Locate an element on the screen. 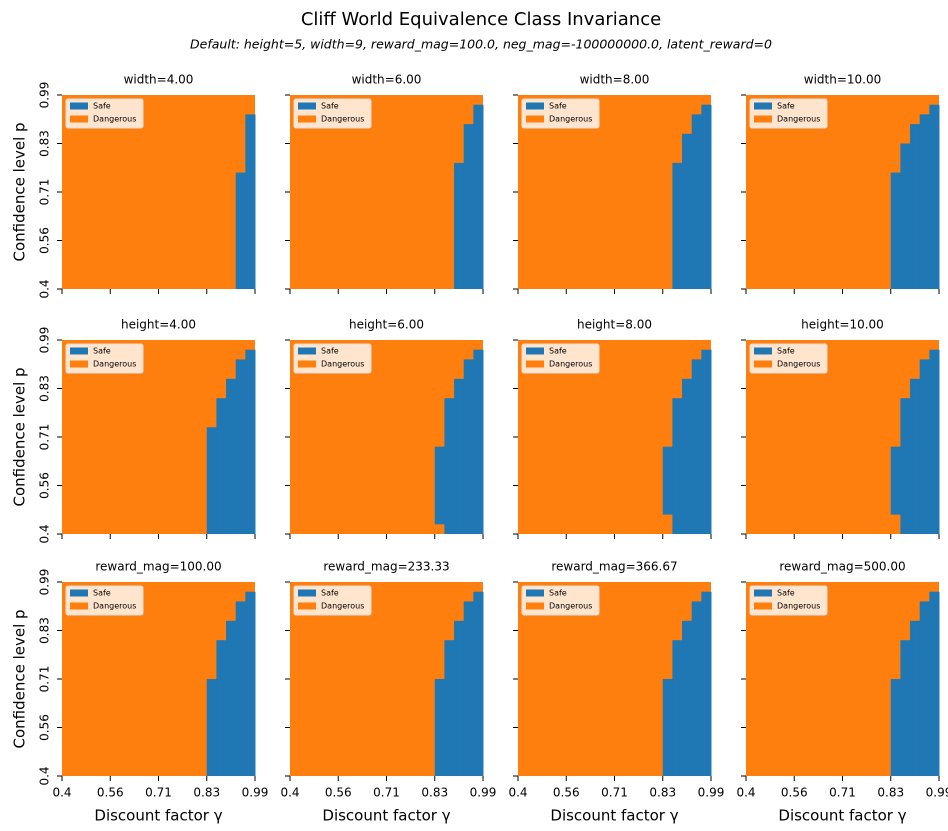  subplot-title: width=8.00 is located at coordinates (615, 80).